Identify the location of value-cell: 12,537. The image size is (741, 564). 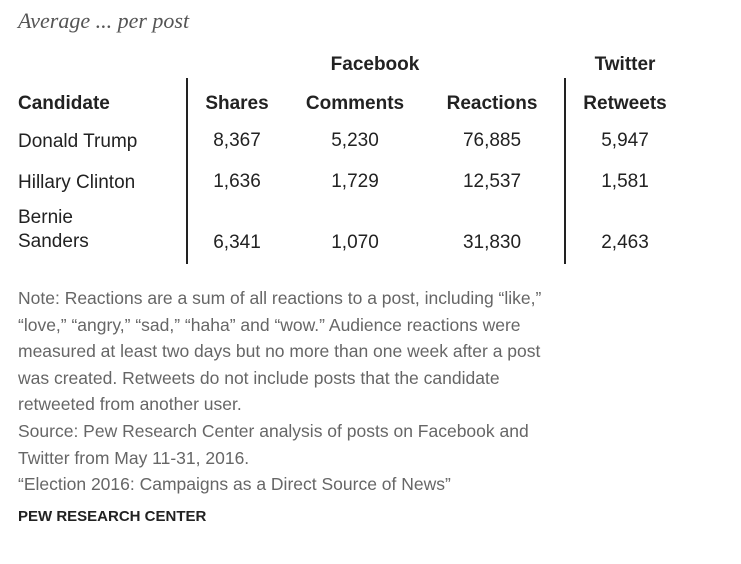
(492, 181).